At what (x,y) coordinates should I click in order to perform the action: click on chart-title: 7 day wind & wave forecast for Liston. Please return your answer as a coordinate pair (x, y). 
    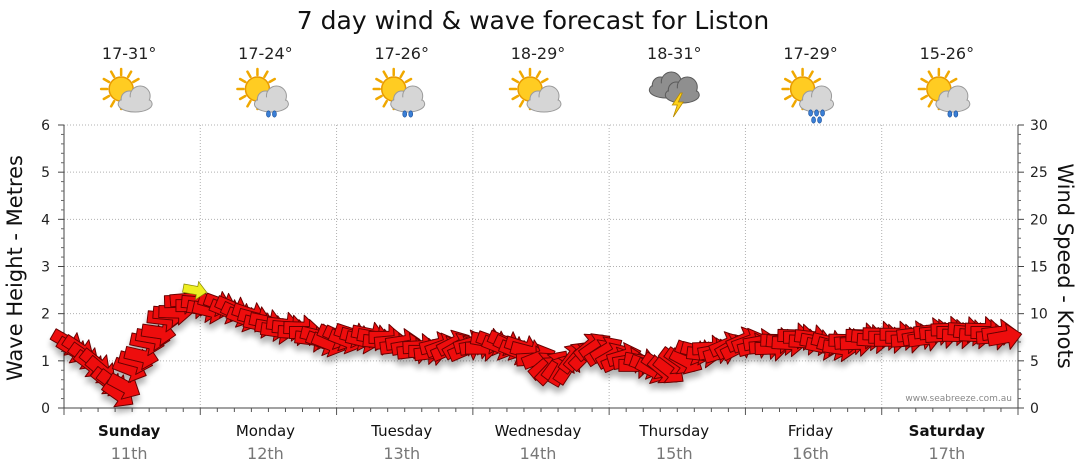
    Looking at the image, I should click on (533, 20).